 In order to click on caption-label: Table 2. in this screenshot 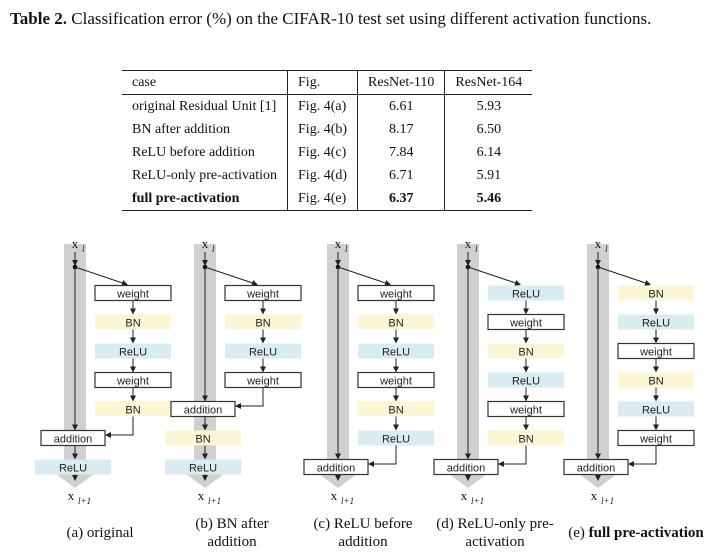, I will do `click(39, 18)`.